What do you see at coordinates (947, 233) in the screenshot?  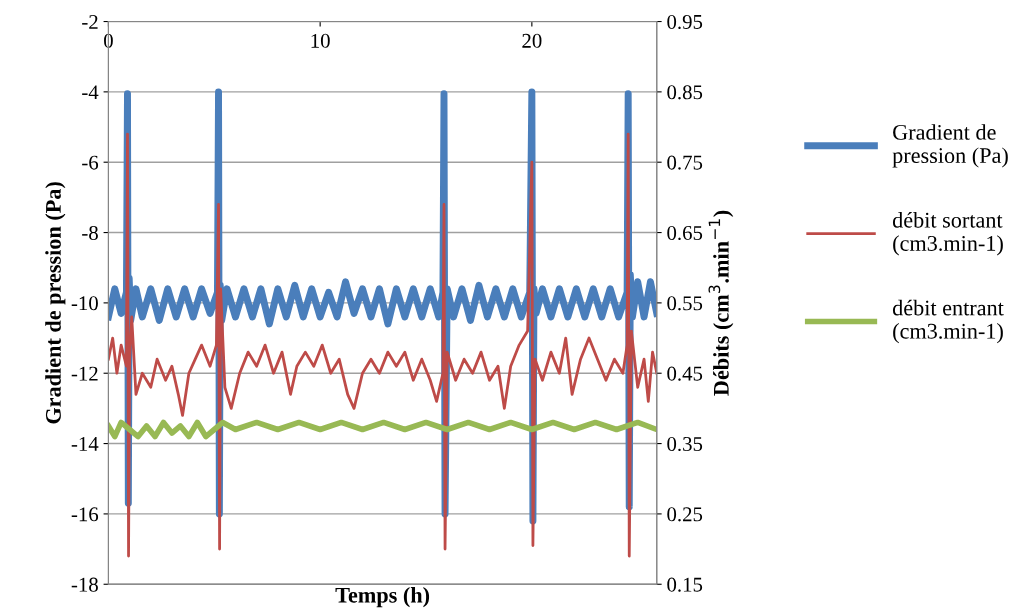 I see `legend-label: débit sortant (cm3.min-1)` at bounding box center [947, 233].